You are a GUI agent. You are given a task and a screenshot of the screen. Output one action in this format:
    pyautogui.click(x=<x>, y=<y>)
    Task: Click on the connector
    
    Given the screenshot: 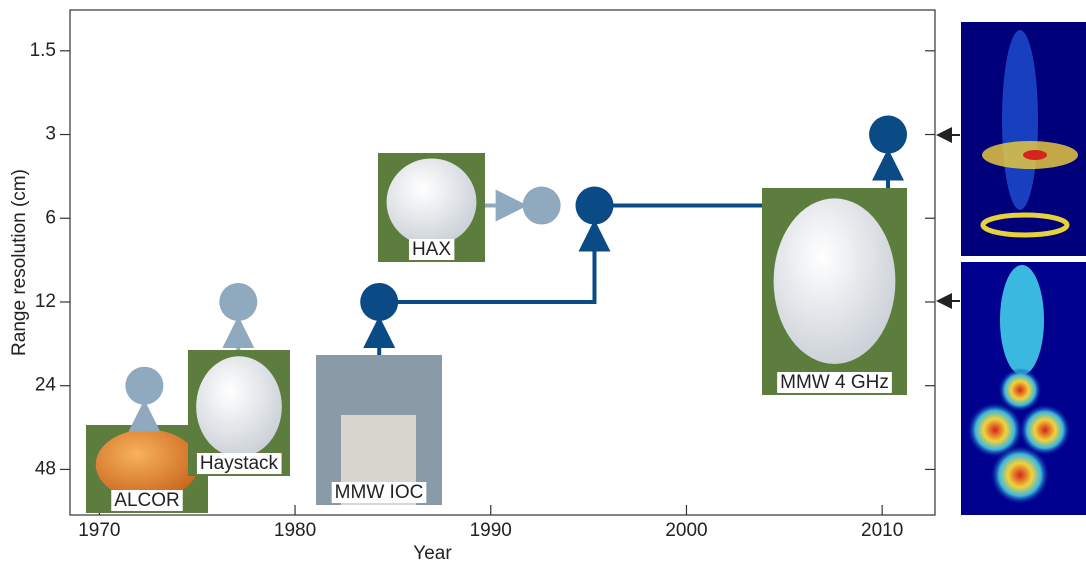 What is the action you would take?
    pyautogui.click(x=495, y=261)
    